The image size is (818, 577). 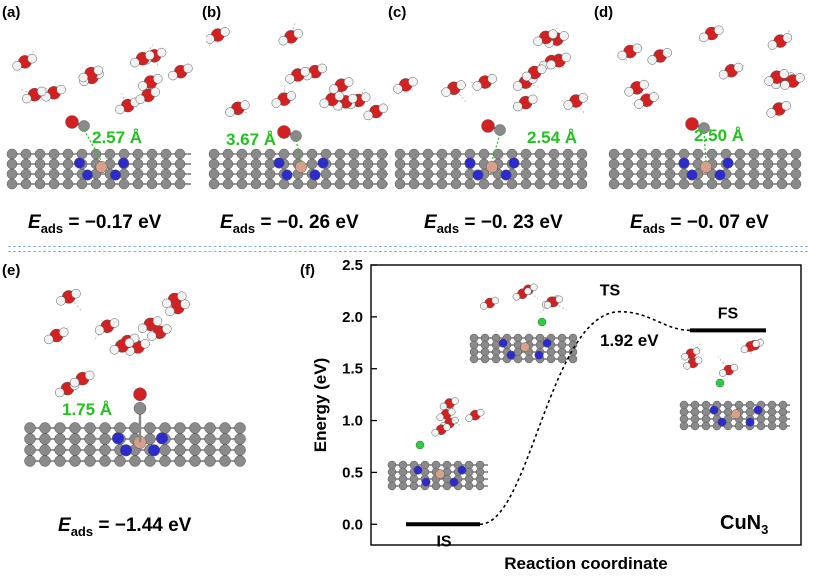 What do you see at coordinates (284, 132) in the screenshot?
I see `oxygen-atom` at bounding box center [284, 132].